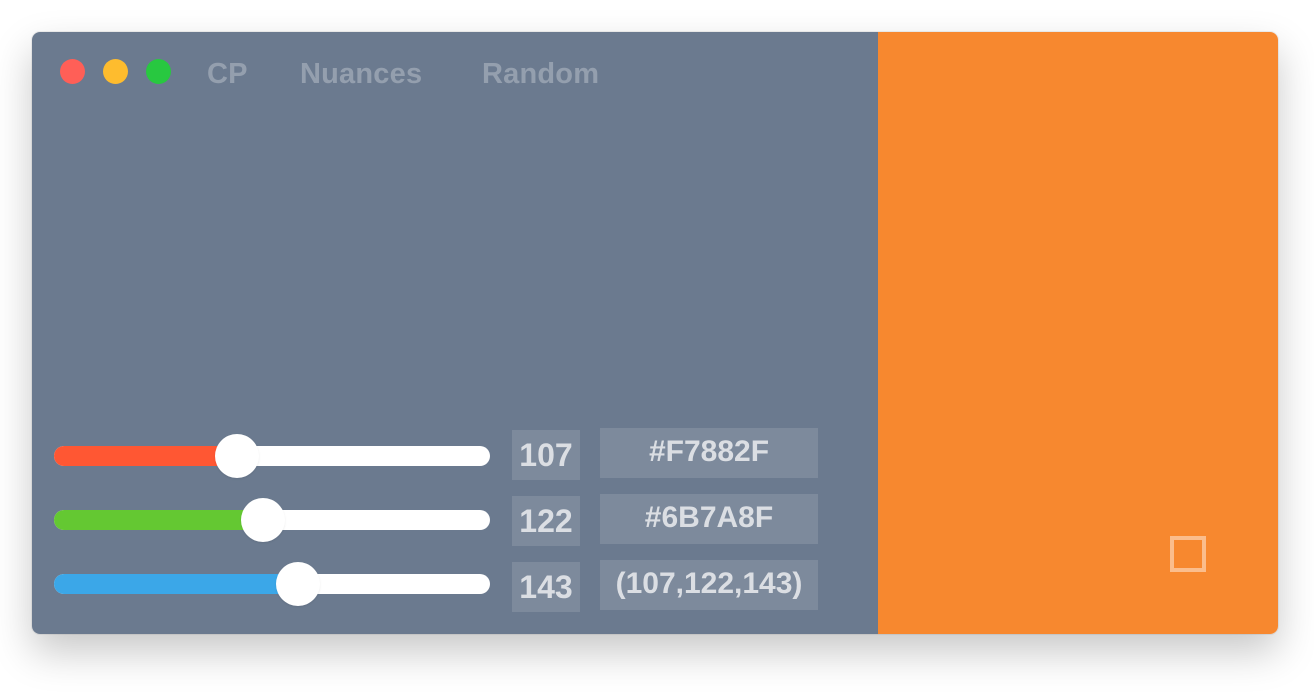 Image resolution: width=1314 pixels, height=698 pixels. I want to click on tab-nuances: Nuances, so click(361, 74).